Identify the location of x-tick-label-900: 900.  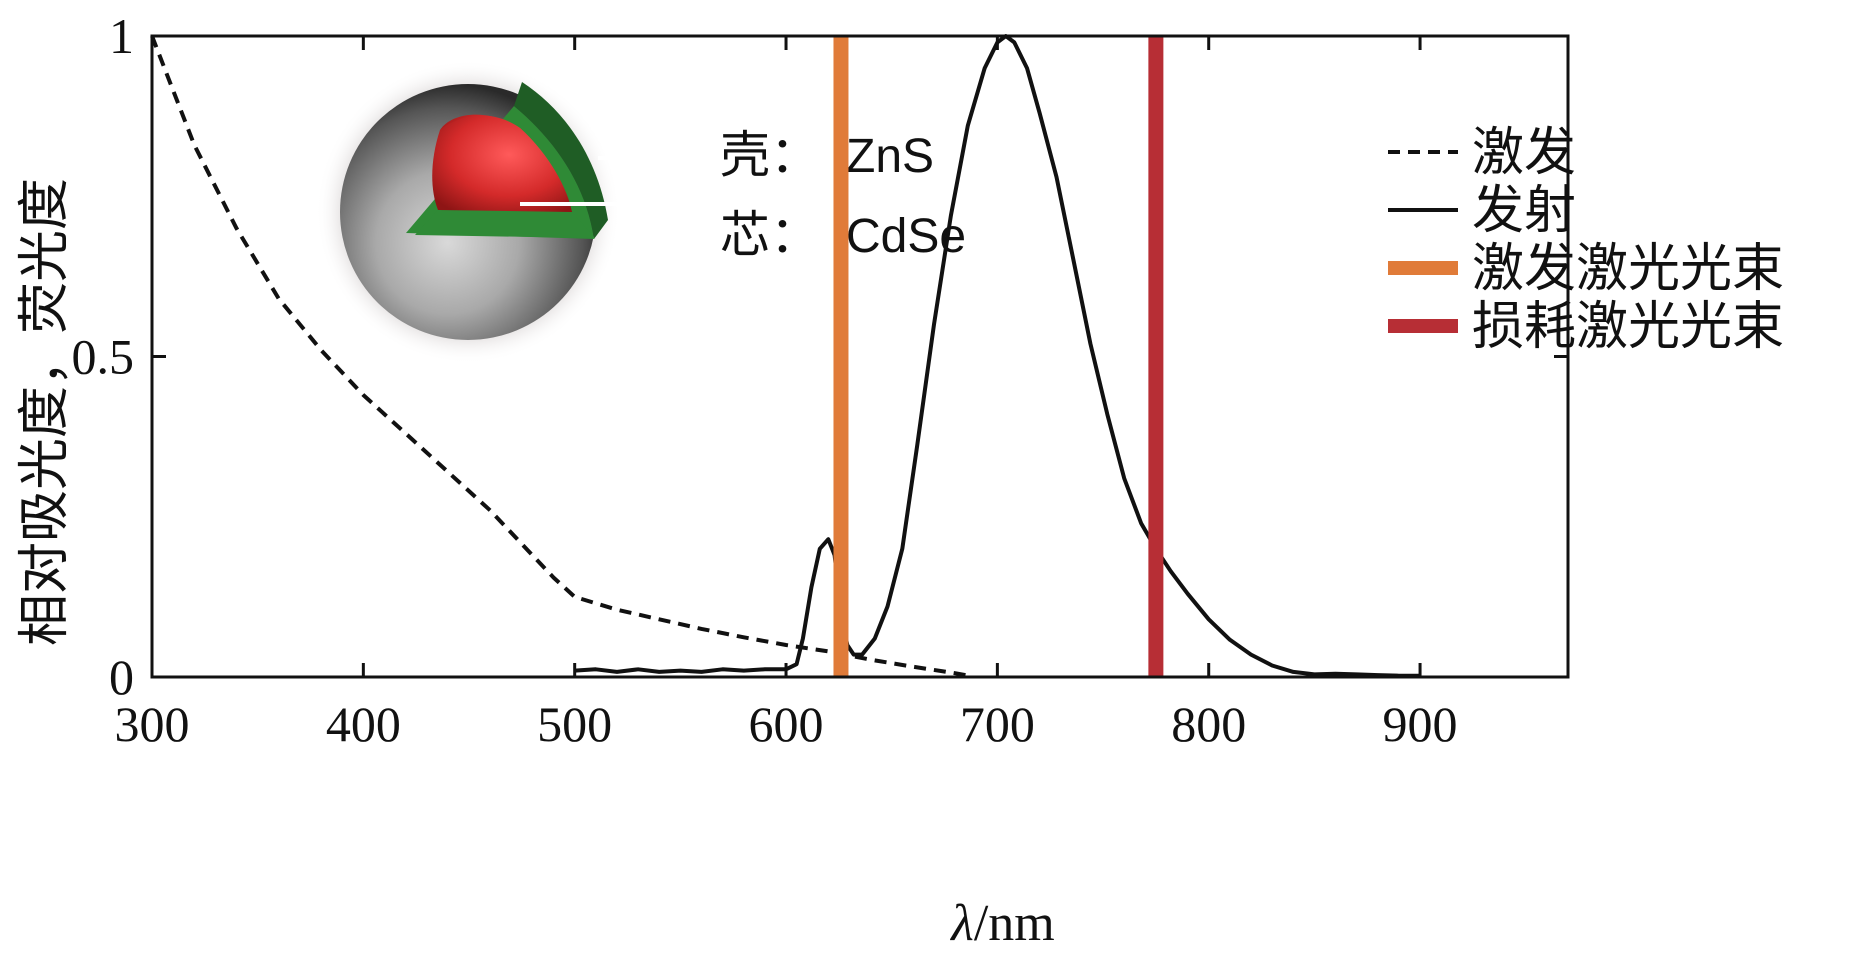
(1420, 724).